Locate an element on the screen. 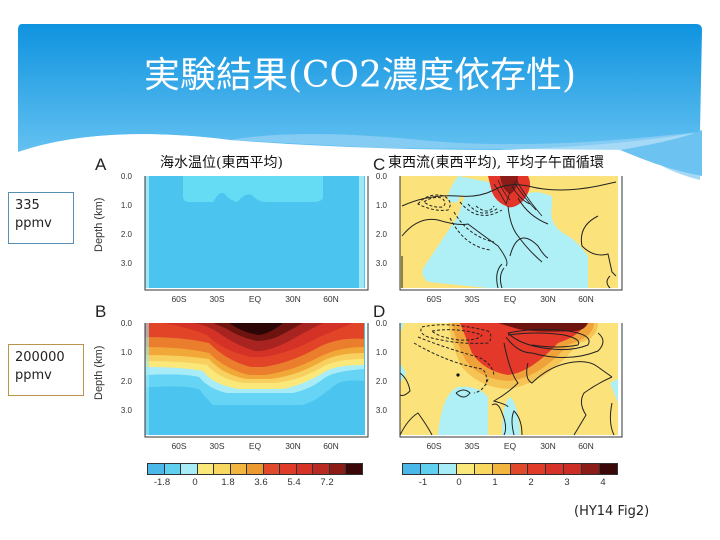 Image resolution: width=720 pixels, height=540 pixels. colorbar-tick: 3 is located at coordinates (567, 482).